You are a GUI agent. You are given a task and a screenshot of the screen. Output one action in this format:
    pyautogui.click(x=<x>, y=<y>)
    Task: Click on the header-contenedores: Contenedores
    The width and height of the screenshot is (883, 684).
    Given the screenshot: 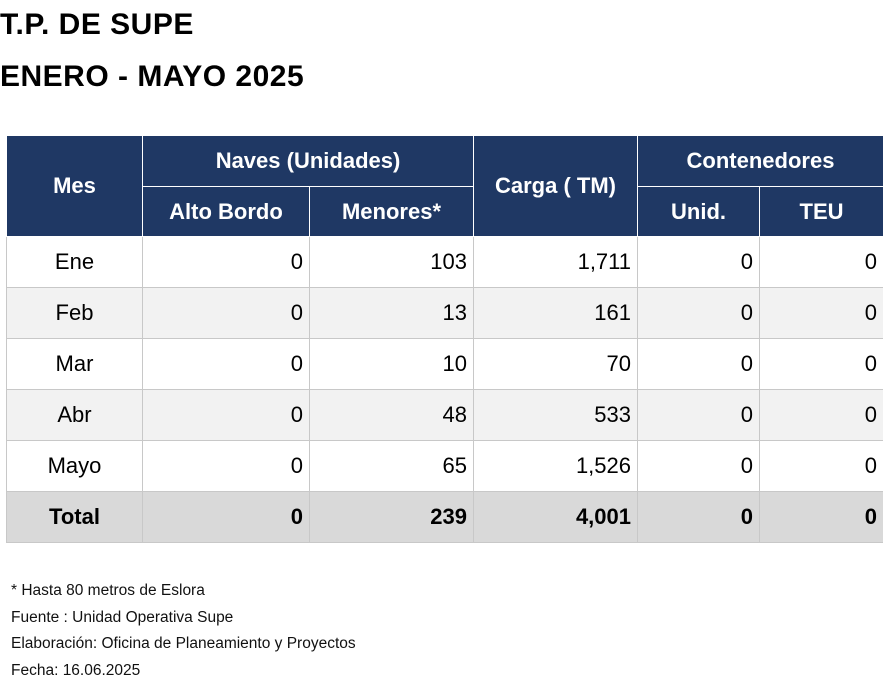 What is the action you would take?
    pyautogui.click(x=760, y=161)
    